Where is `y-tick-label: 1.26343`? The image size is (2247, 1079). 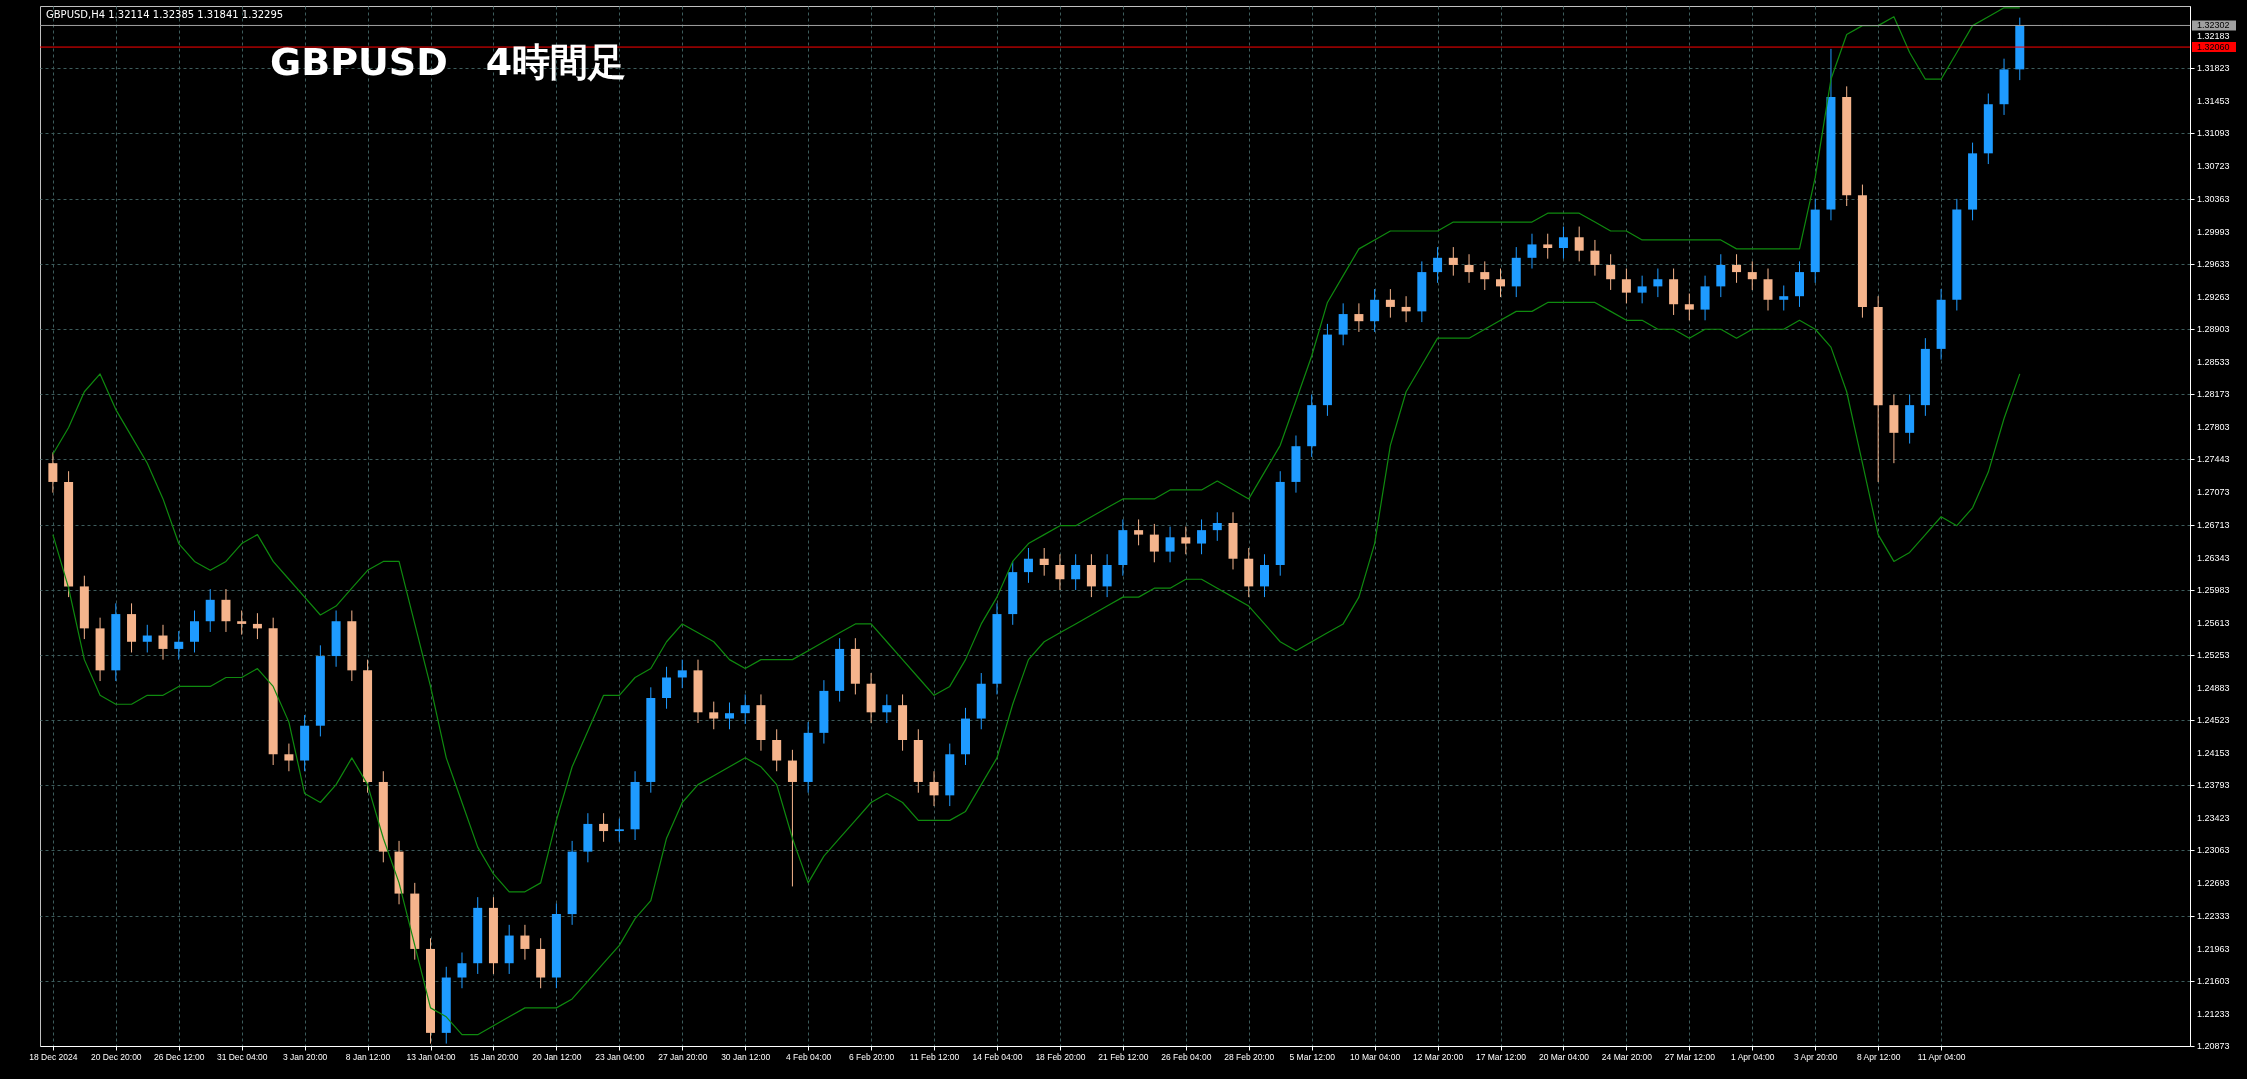
y-tick-label: 1.26343 is located at coordinates (2213, 557).